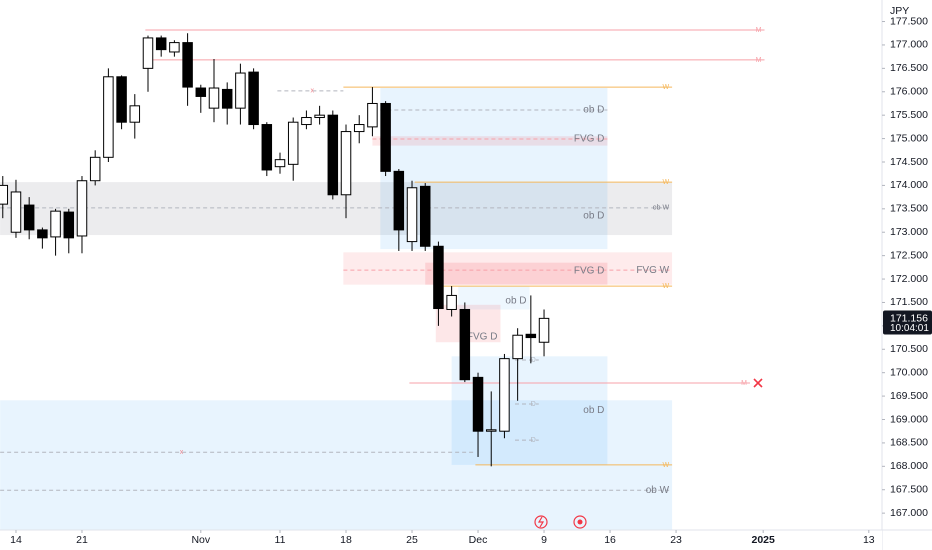  What do you see at coordinates (412, 540) in the screenshot?
I see `x-tick-label: 25` at bounding box center [412, 540].